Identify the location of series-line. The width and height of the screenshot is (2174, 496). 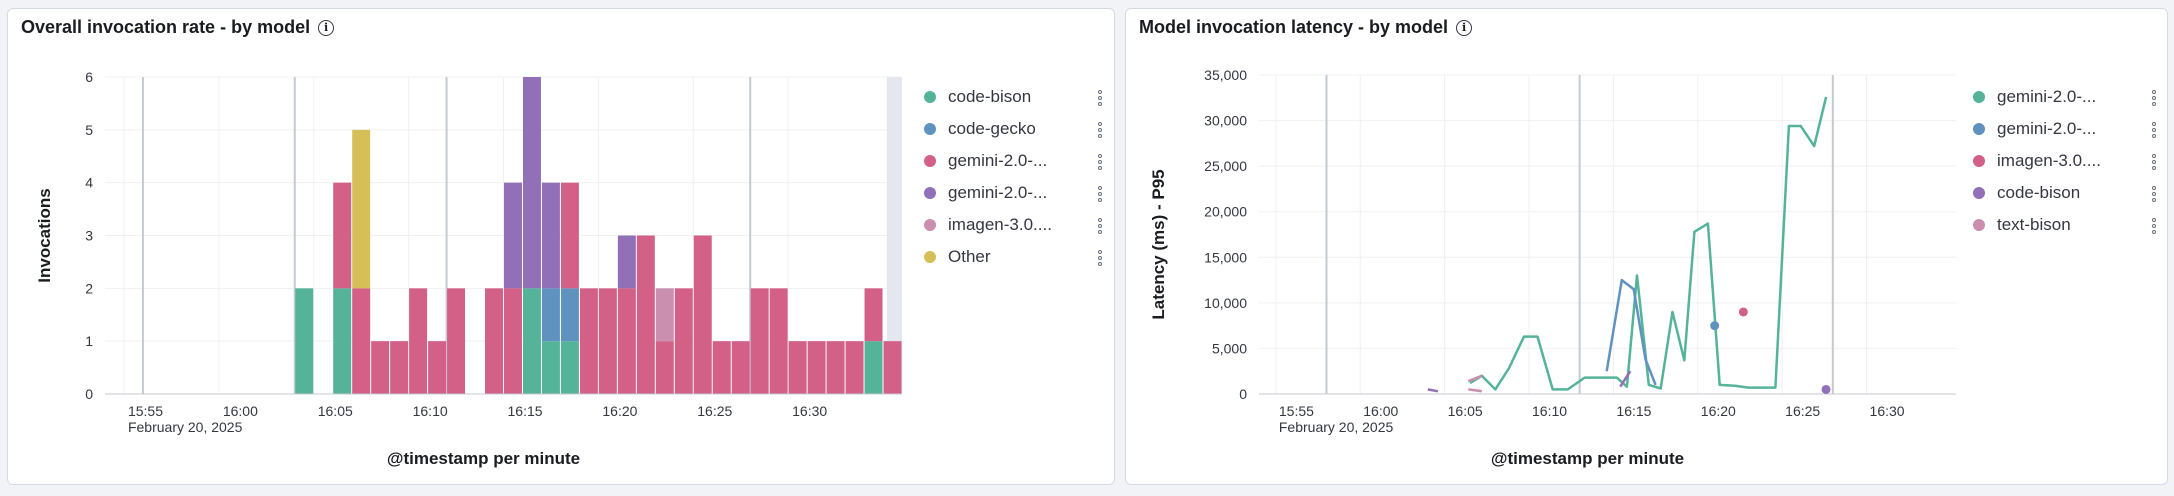
(1648, 243).